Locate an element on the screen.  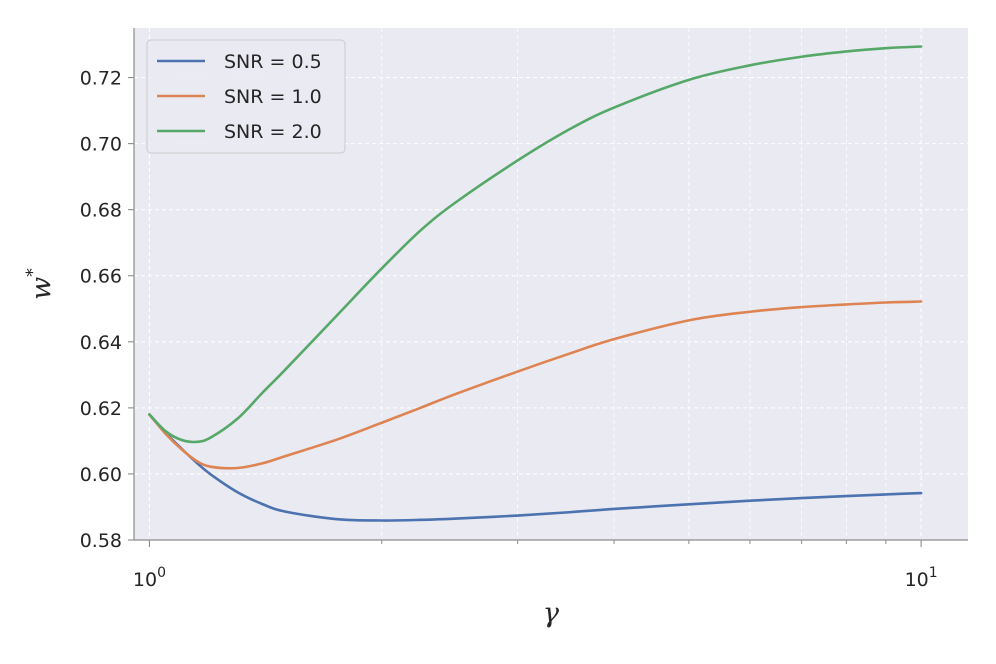
x-tick-label: 10⁰ is located at coordinates (149, 578).